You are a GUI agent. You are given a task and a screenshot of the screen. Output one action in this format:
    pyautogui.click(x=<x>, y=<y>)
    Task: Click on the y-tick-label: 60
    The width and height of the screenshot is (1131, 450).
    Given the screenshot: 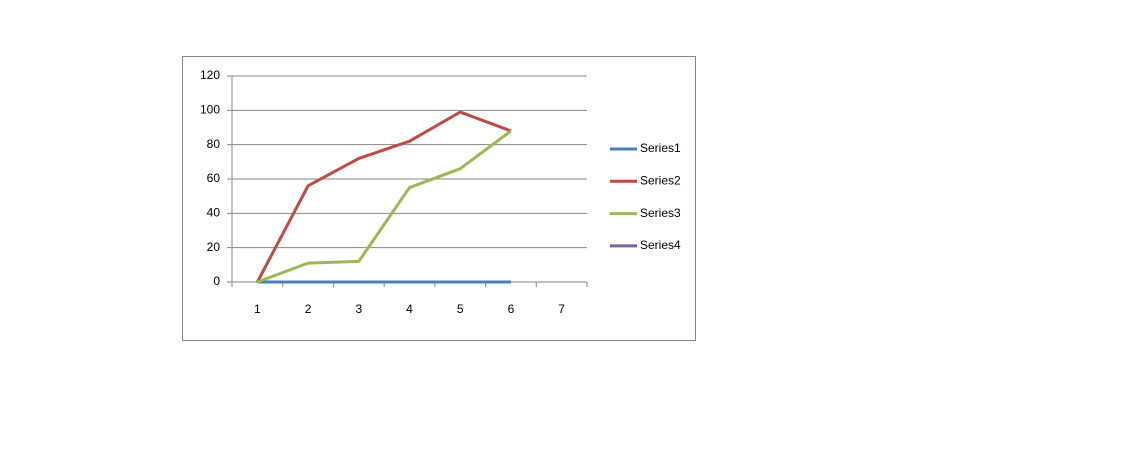 What is the action you would take?
    pyautogui.click(x=214, y=178)
    